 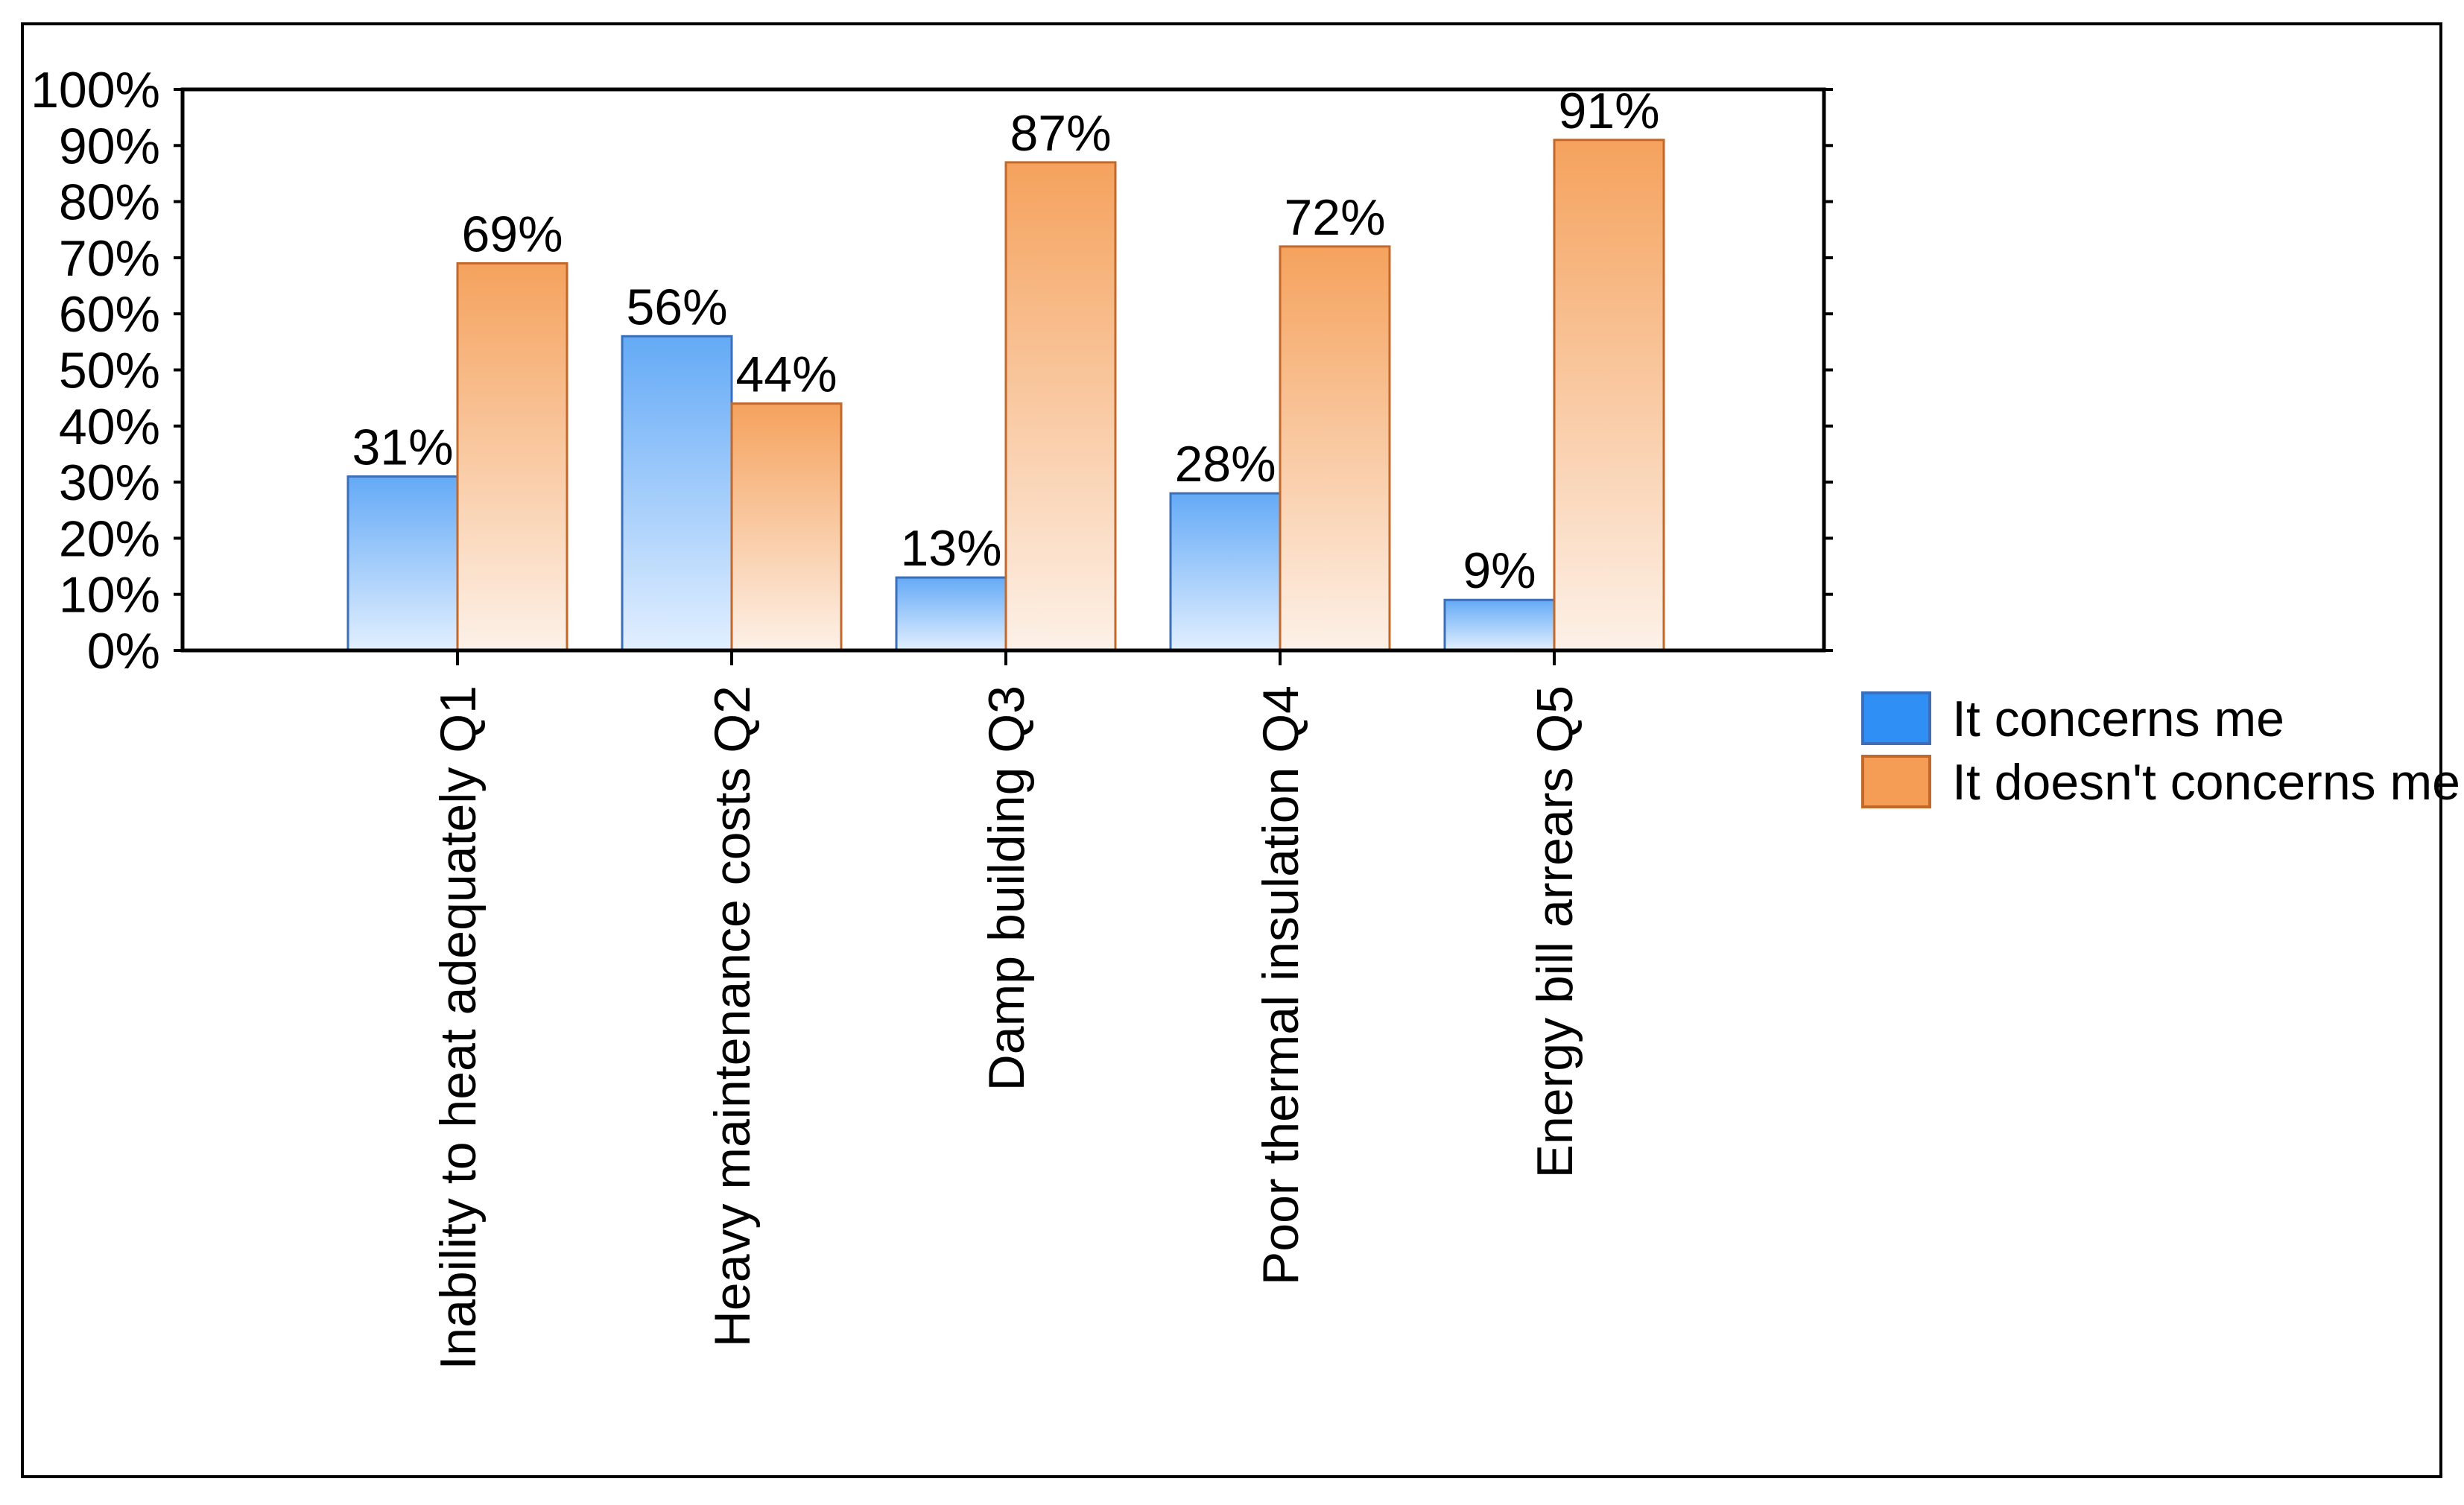 What do you see at coordinates (732, 1016) in the screenshot?
I see `x-tick-label-q2: Heavy maintenance costs Q2` at bounding box center [732, 1016].